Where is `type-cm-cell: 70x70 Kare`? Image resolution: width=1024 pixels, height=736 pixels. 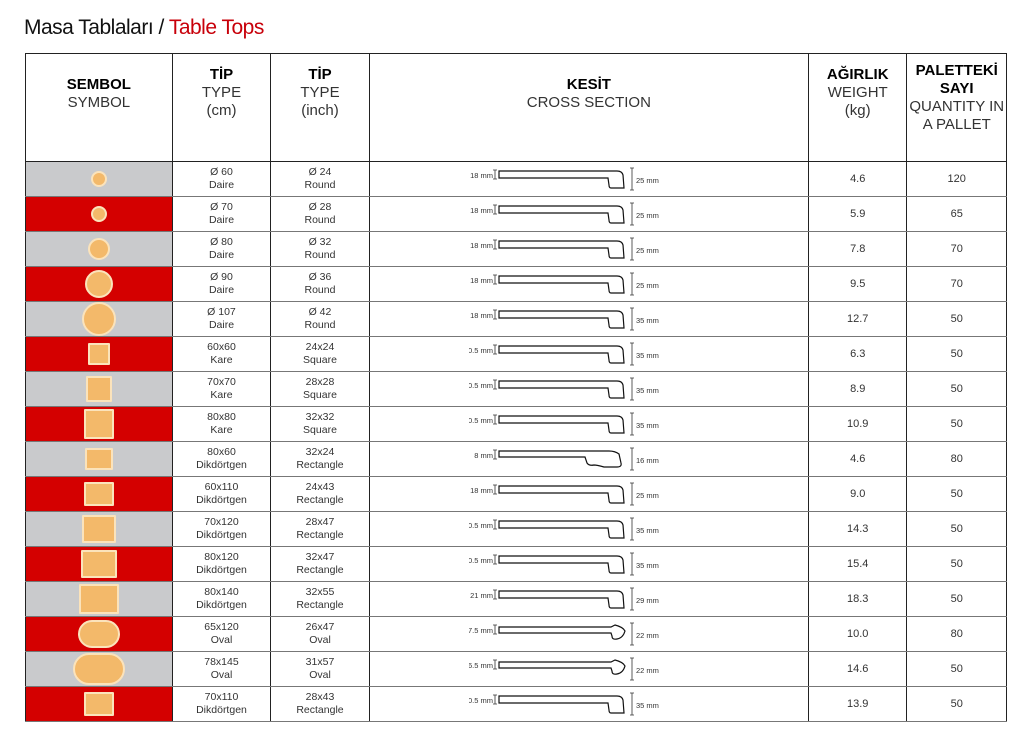 type-cm-cell: 70x70 Kare is located at coordinates (221, 389).